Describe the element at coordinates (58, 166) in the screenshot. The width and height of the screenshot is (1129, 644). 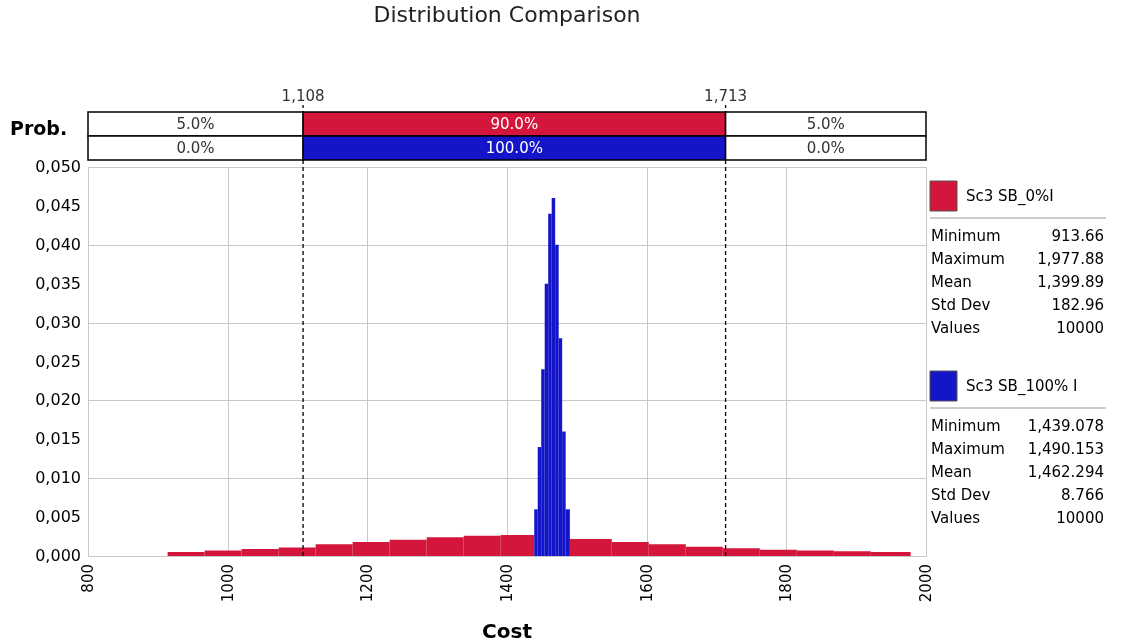
I see `y-tick-label: 0,050` at that location.